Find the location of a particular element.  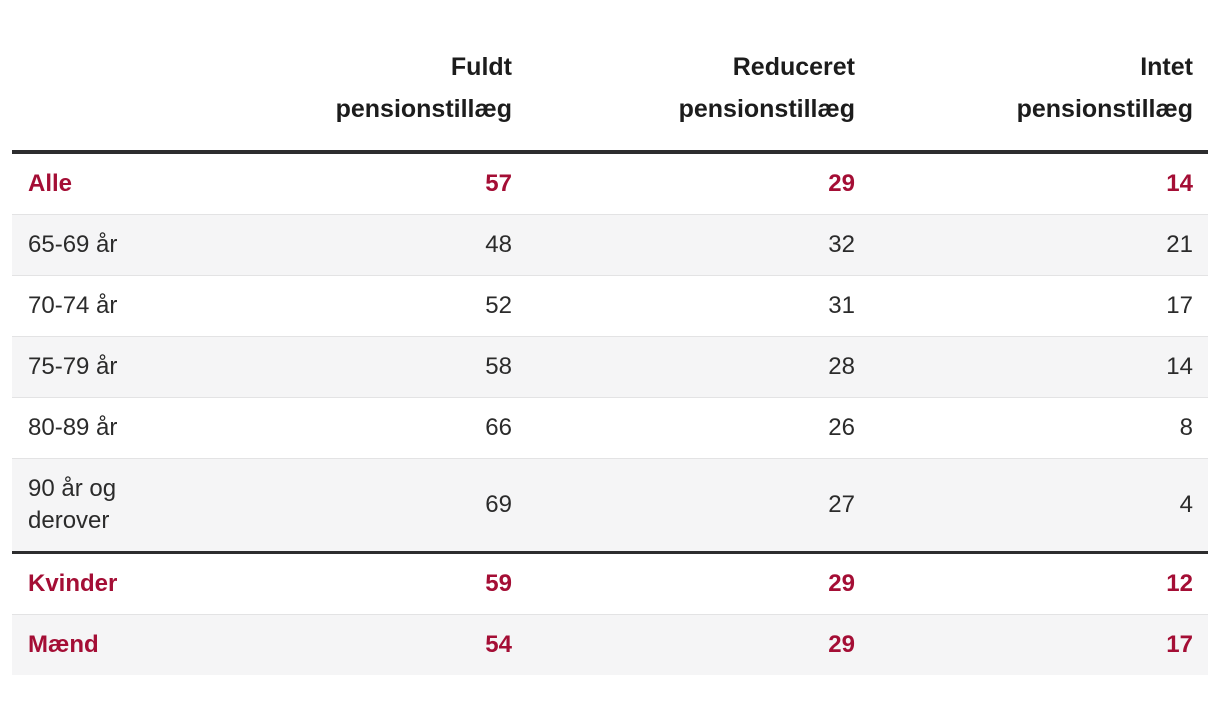

table-row-90-plus: 90 år og derover 69 27 4 is located at coordinates (610, 506).